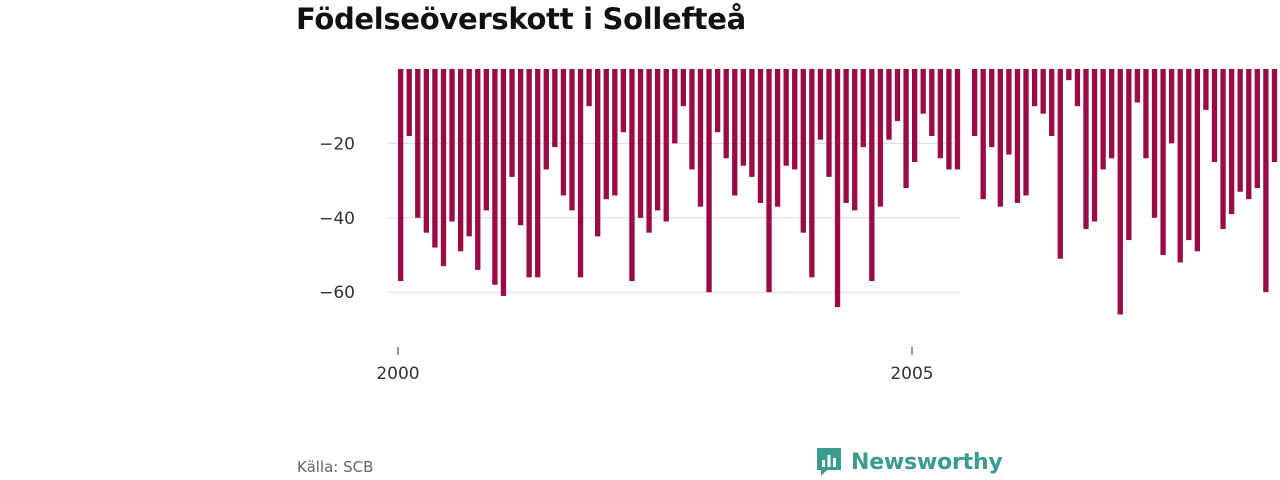  I want to click on brand-logo: Newsworthy, so click(909, 462).